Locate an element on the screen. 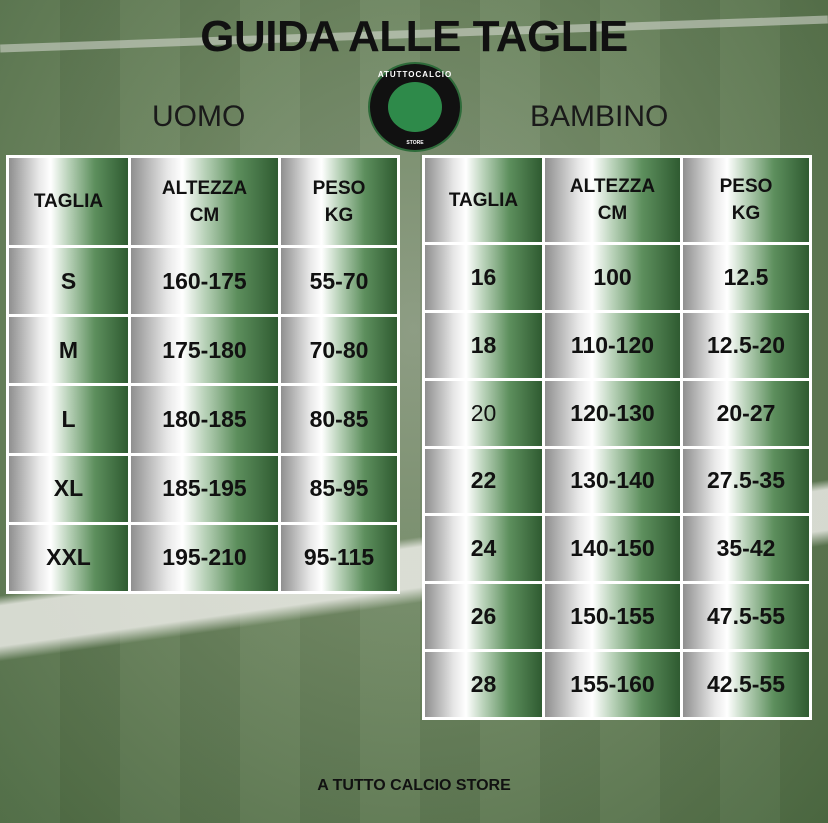 The height and width of the screenshot is (823, 828). table-cell: L is located at coordinates (68, 419).